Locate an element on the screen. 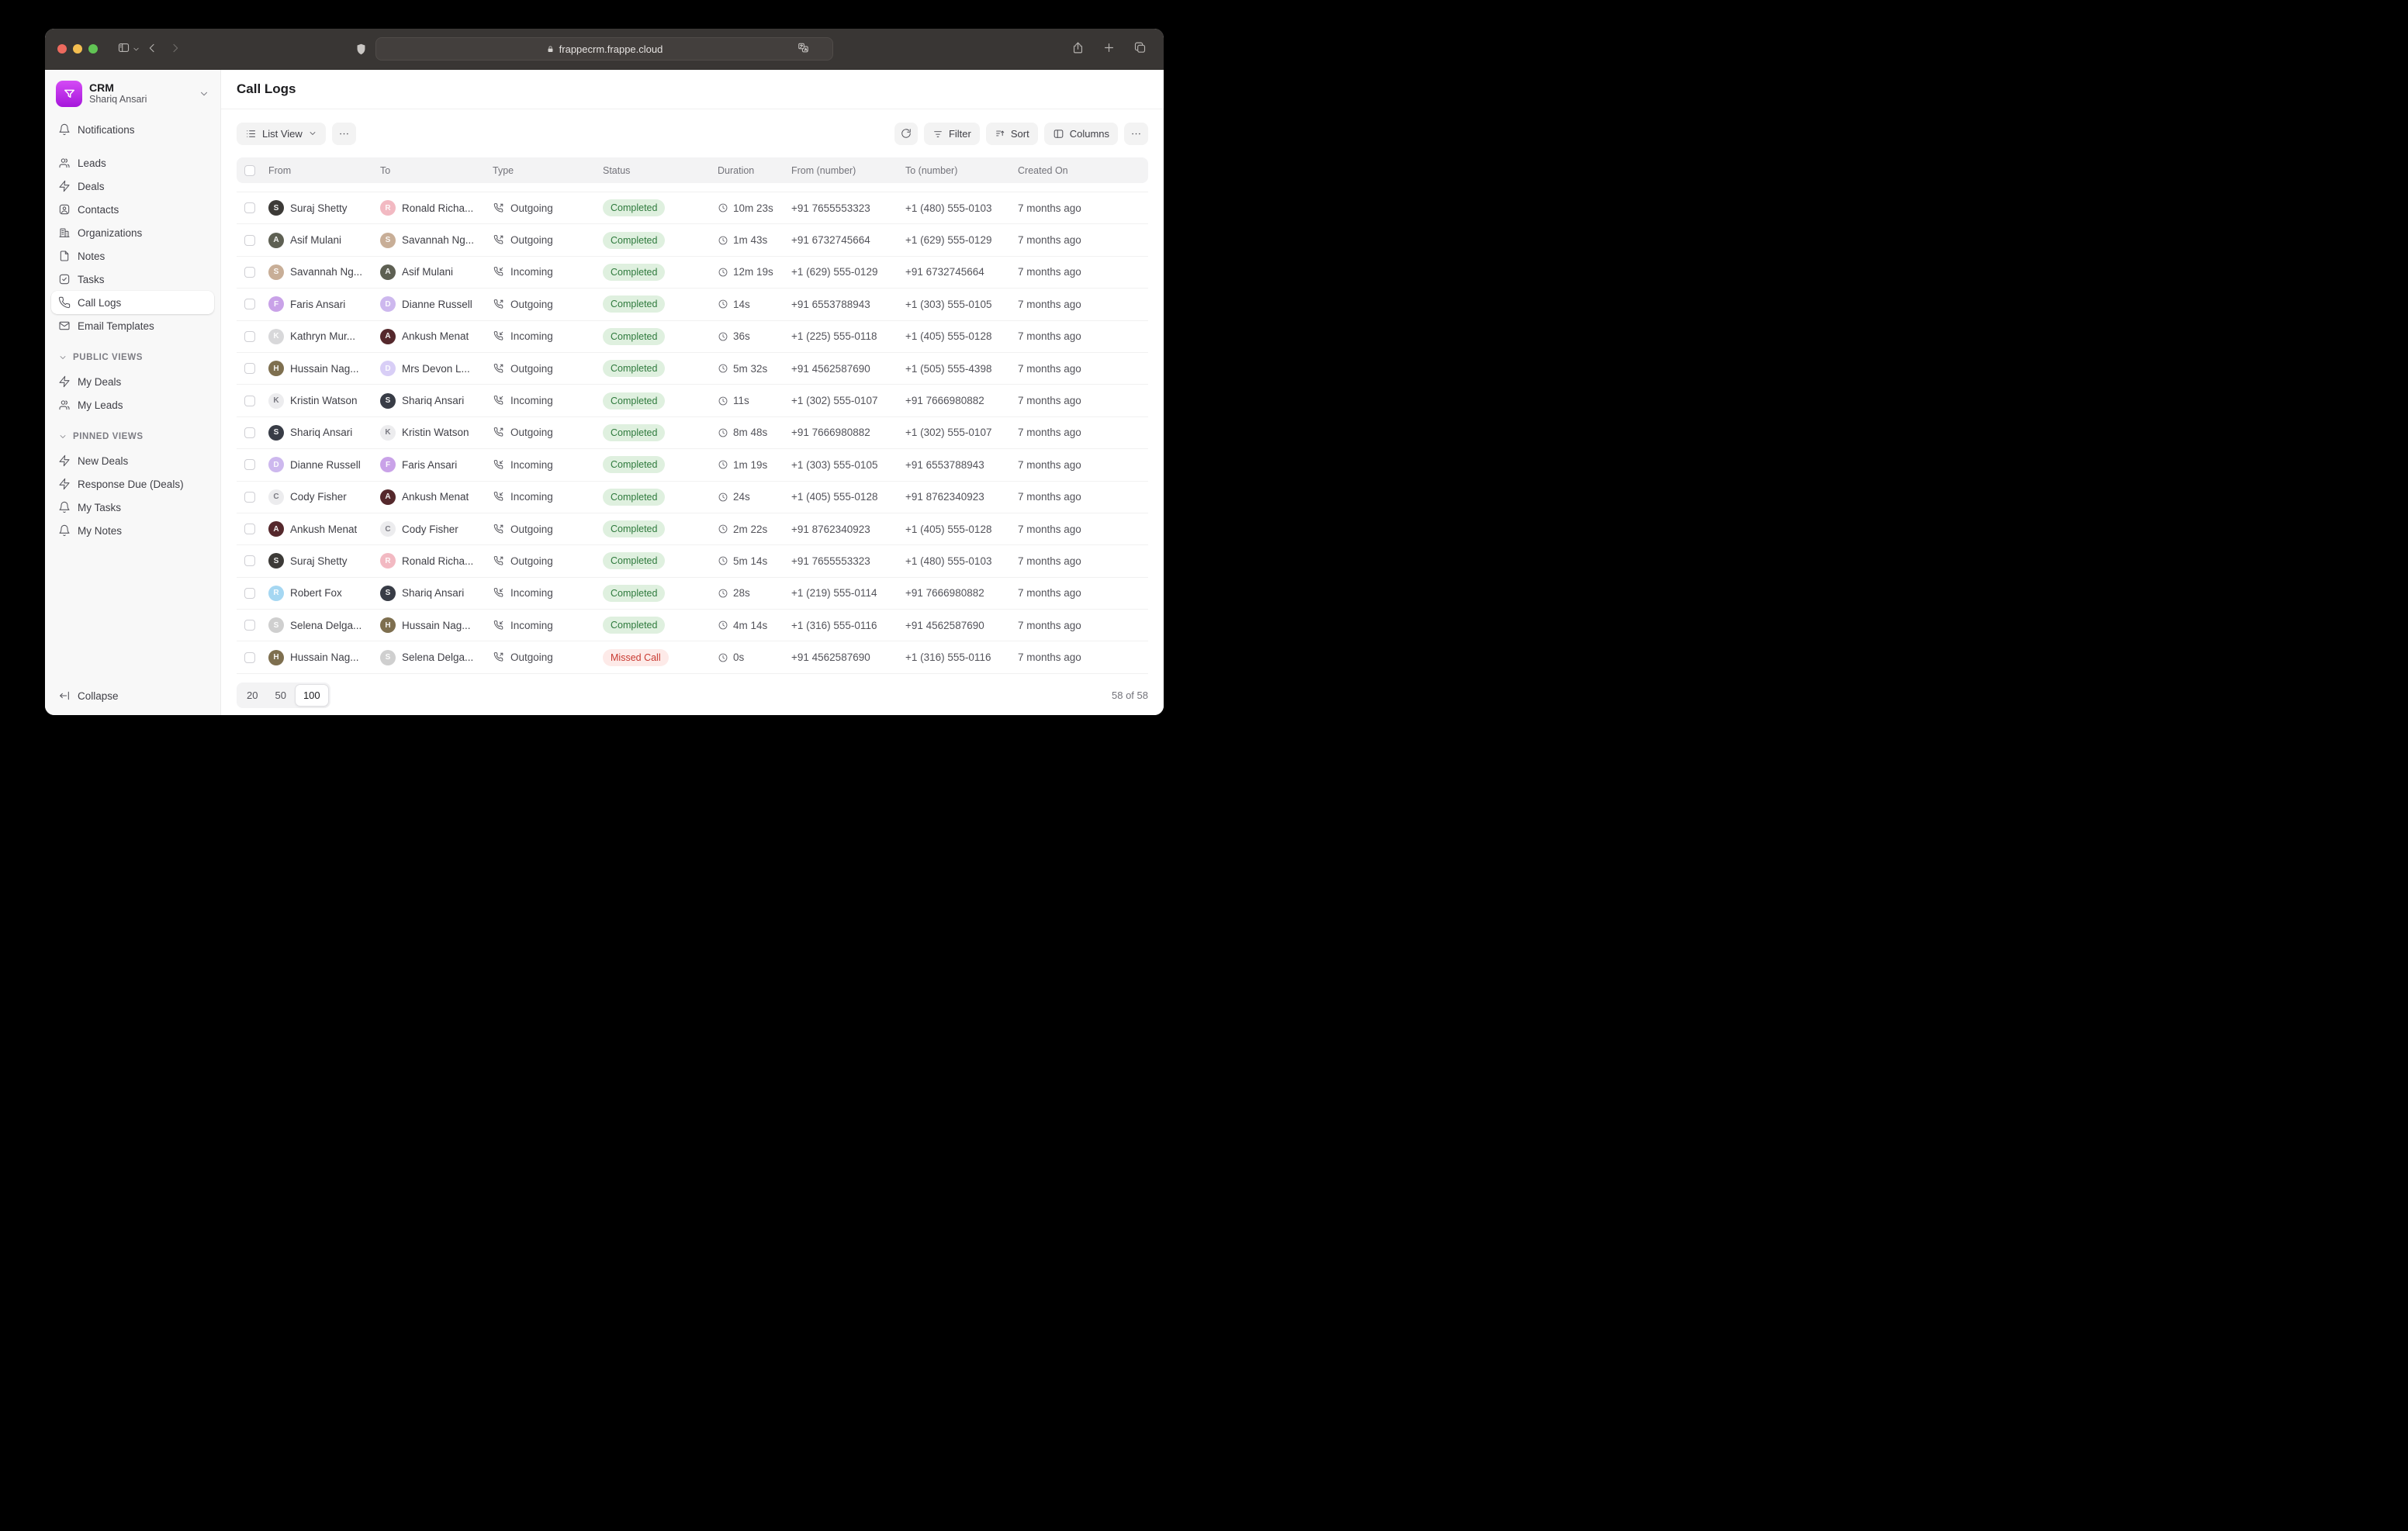 This screenshot has height=1531, width=2408. sidebar-item-my-notes: My Notes is located at coordinates (132, 530).